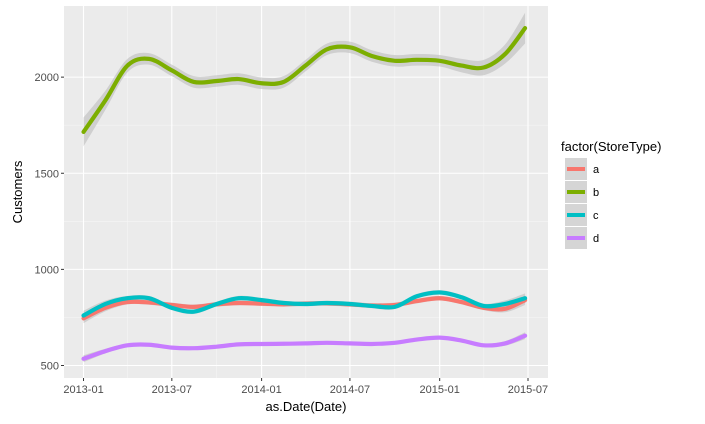  Describe the element at coordinates (47, 78) in the screenshot. I see `y-tick-label: 2000` at that location.